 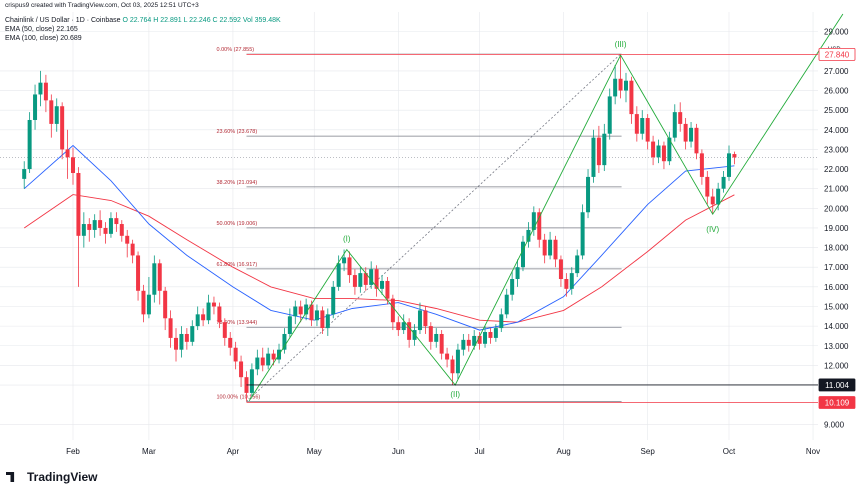 I want to click on y-tick-label: 23.000, so click(x=836, y=149).